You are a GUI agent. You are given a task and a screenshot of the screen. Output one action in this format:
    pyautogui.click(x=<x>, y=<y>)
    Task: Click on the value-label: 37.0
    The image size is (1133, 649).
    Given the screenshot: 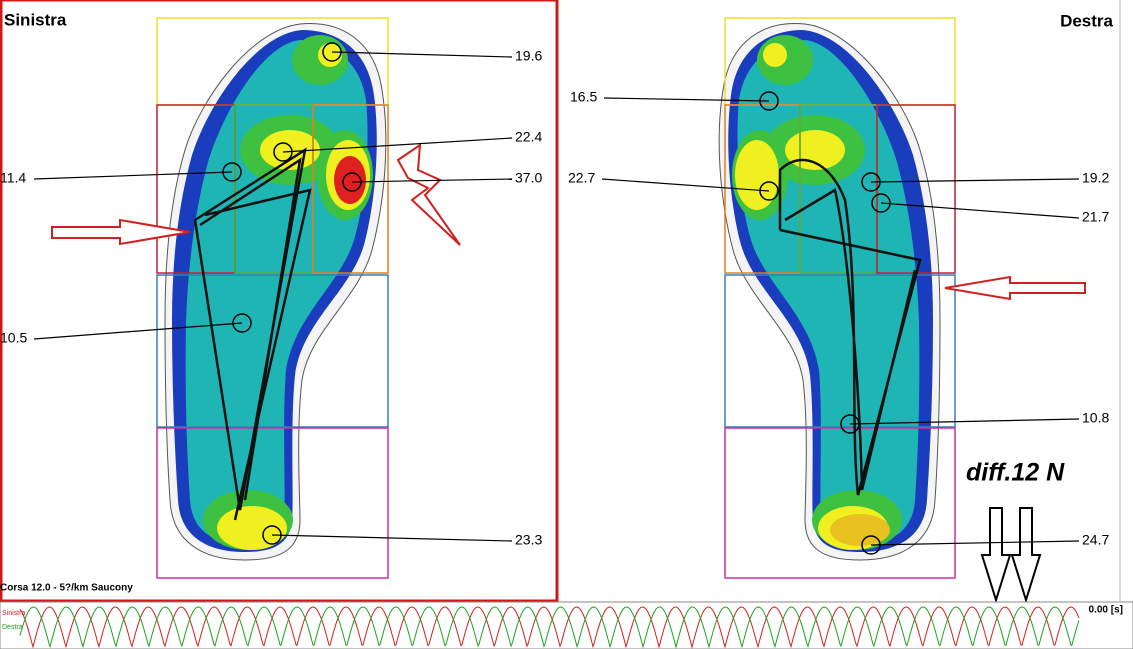 What is the action you would take?
    pyautogui.click(x=528, y=178)
    